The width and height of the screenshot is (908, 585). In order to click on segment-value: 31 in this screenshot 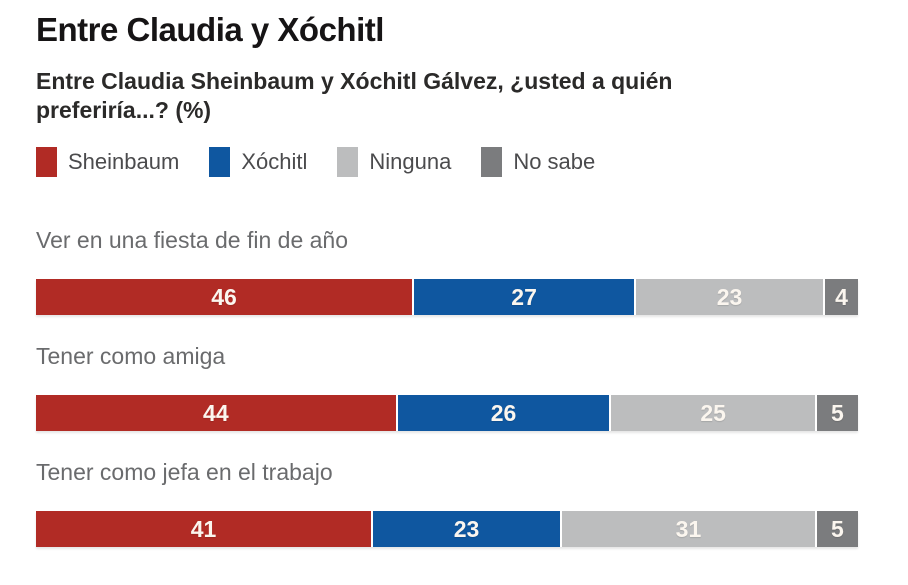, I will do `click(688, 528)`.